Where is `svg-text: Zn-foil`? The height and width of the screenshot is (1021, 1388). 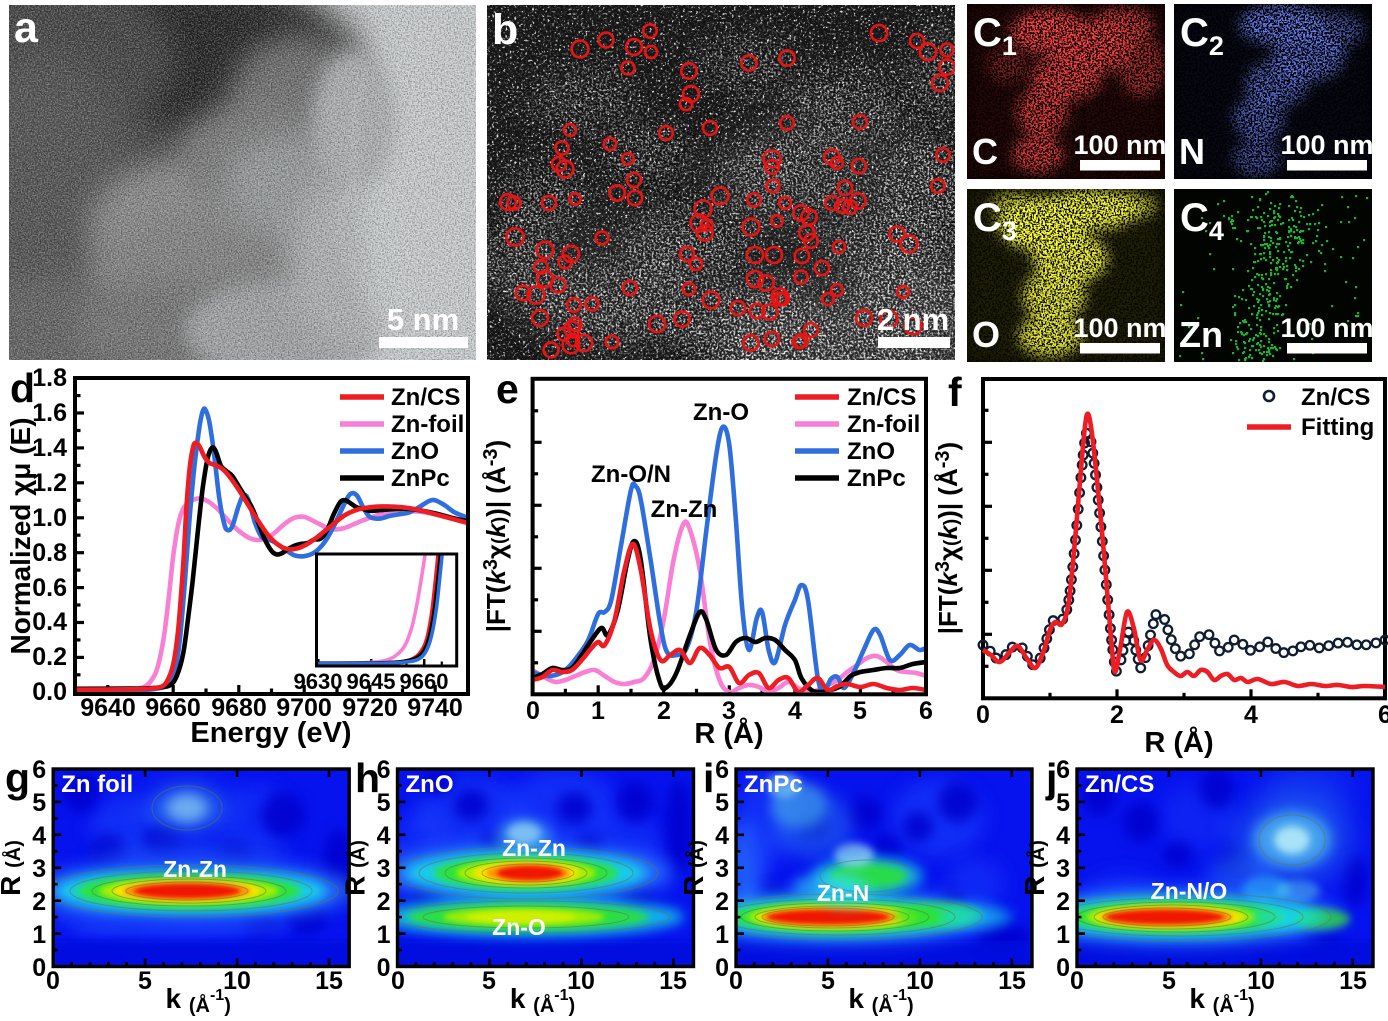 svg-text: Zn-foil is located at coordinates (883, 424).